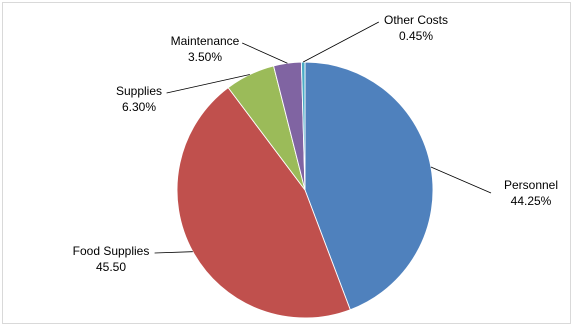 The image size is (575, 328). I want to click on data-label-category: Other Costs, so click(416, 20).